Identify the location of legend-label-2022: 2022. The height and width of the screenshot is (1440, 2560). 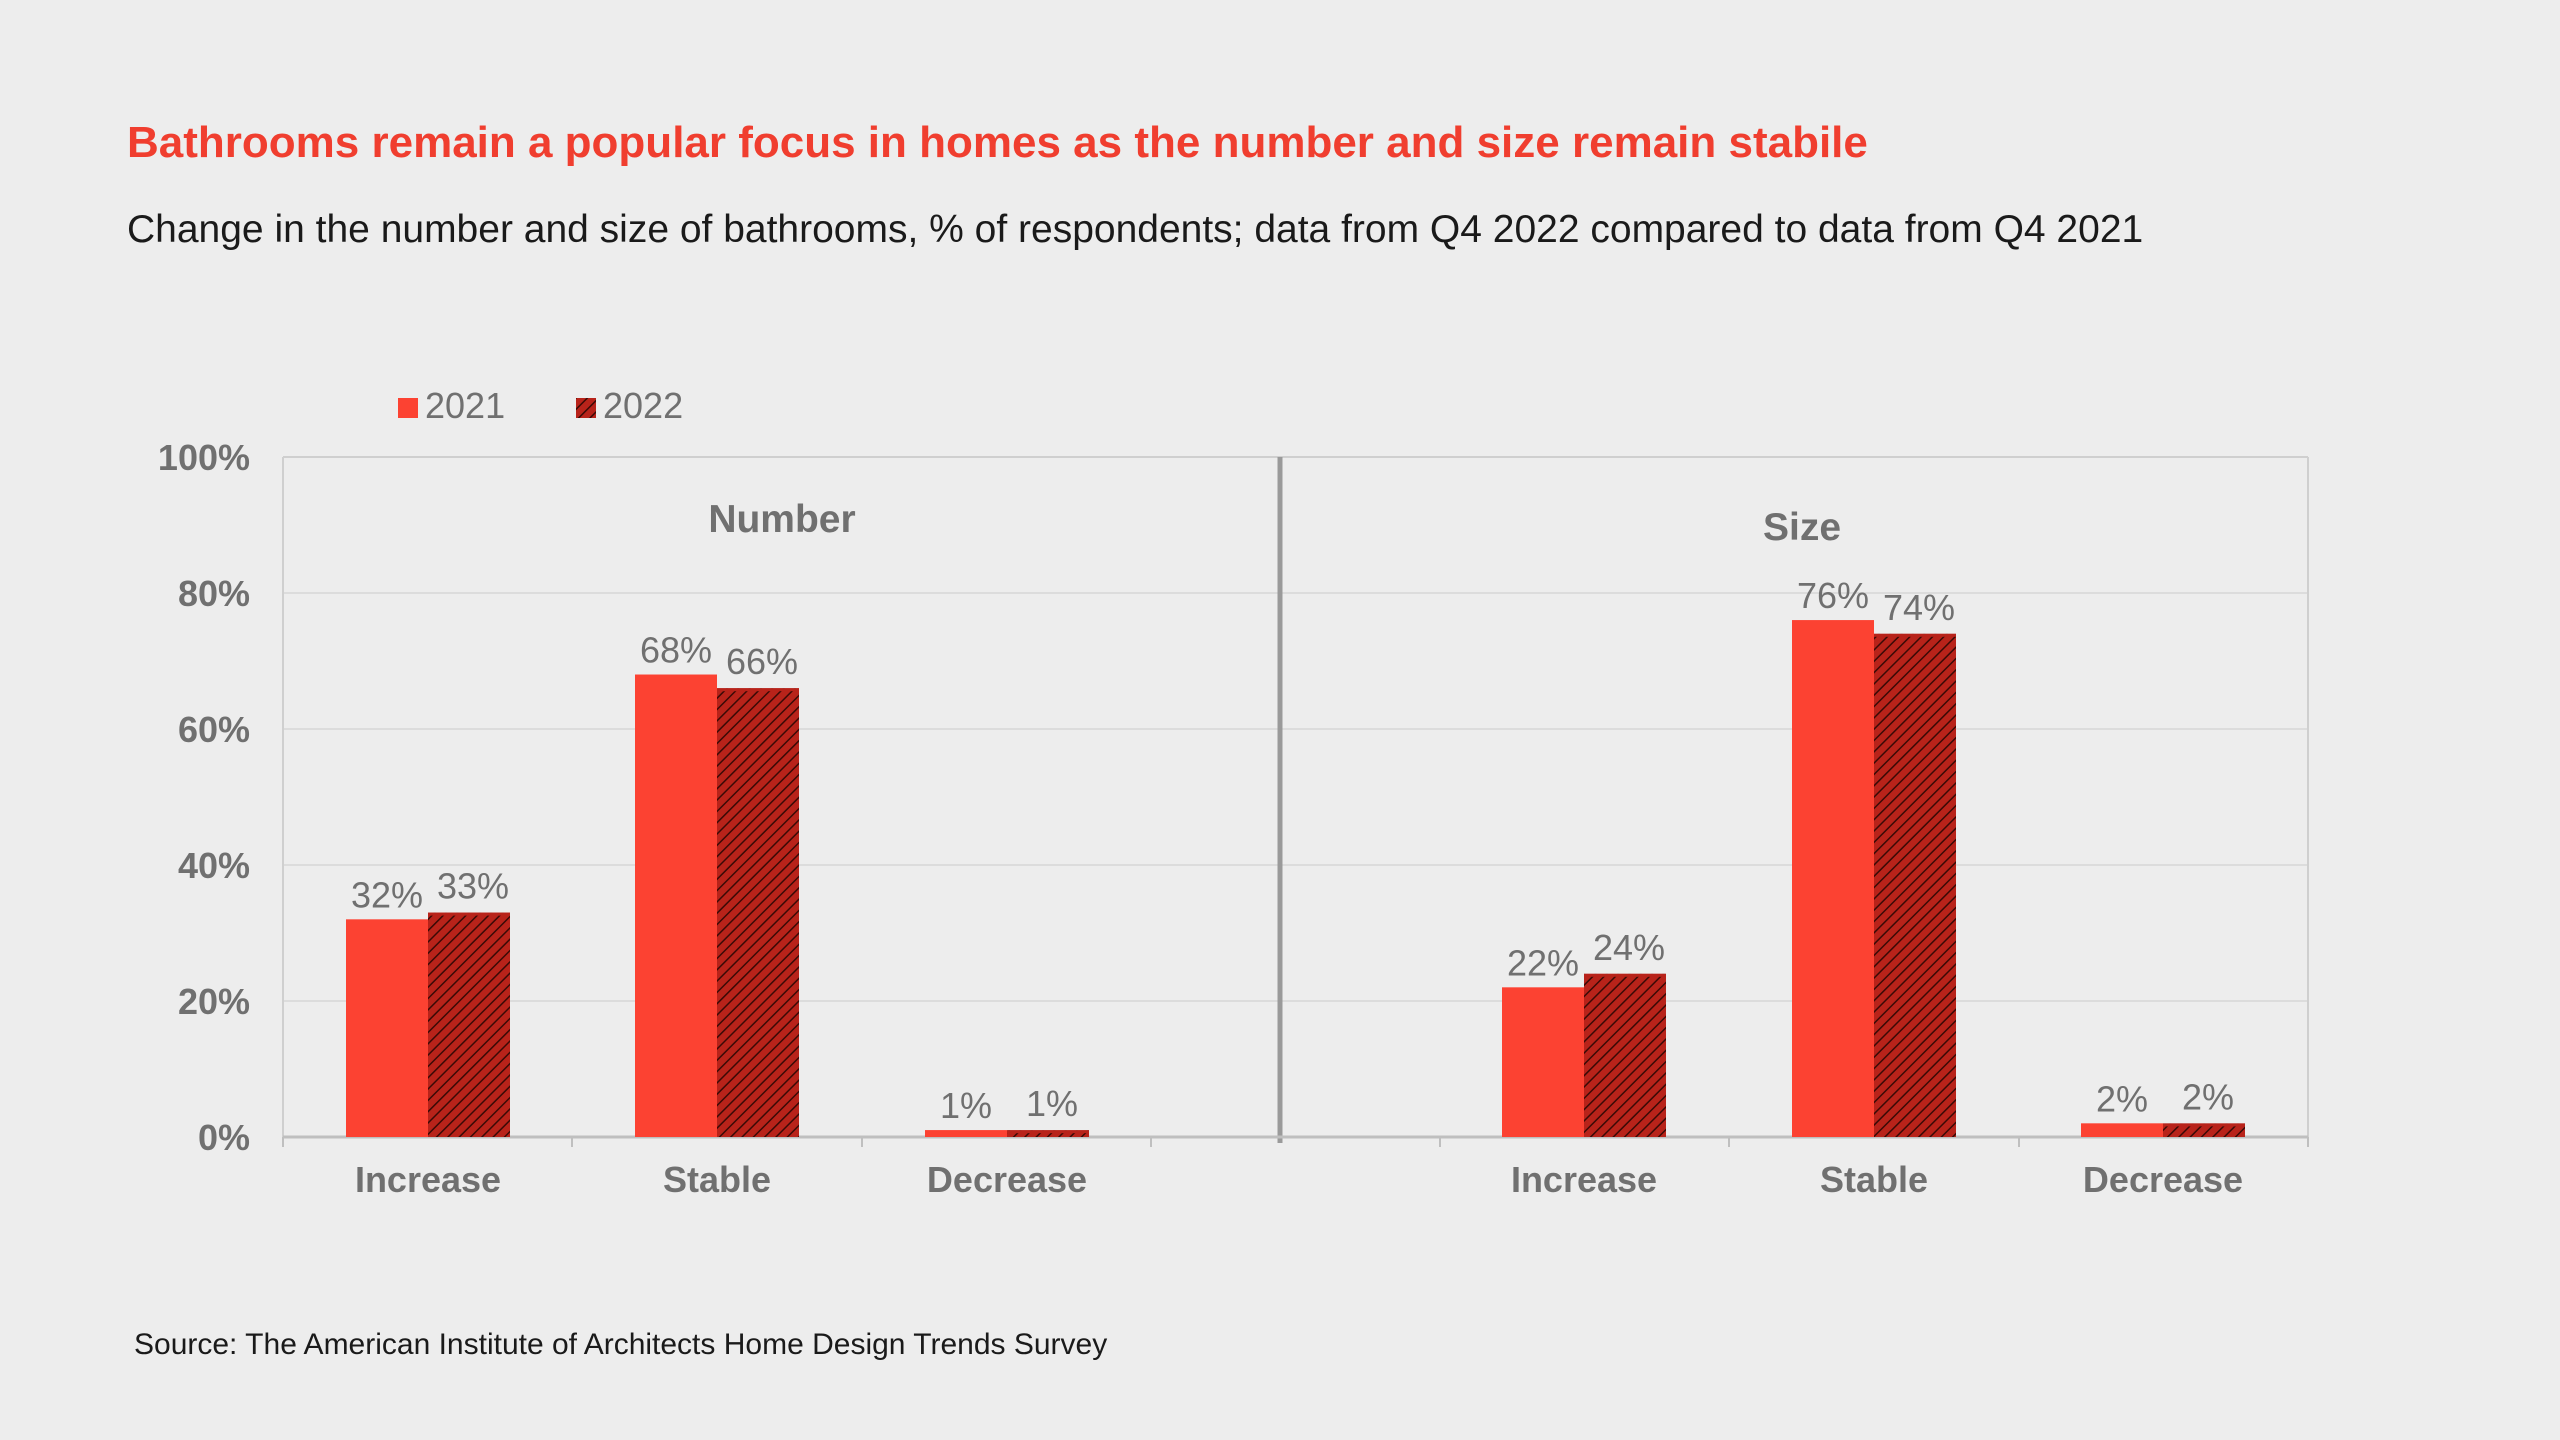
(643, 405).